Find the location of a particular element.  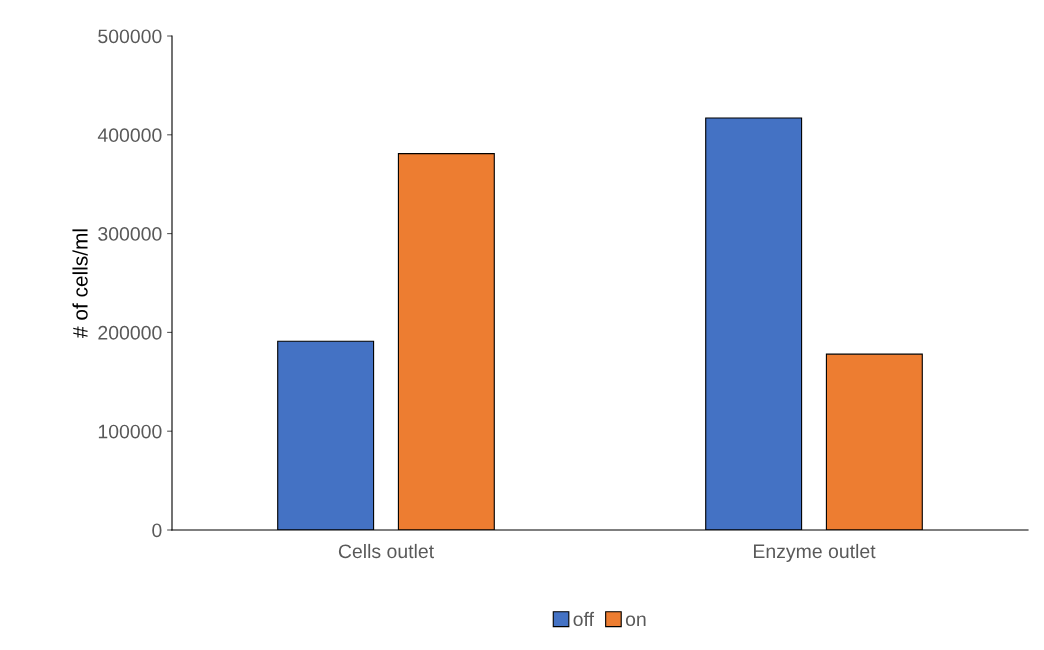

legend-label: on is located at coordinates (635, 621).